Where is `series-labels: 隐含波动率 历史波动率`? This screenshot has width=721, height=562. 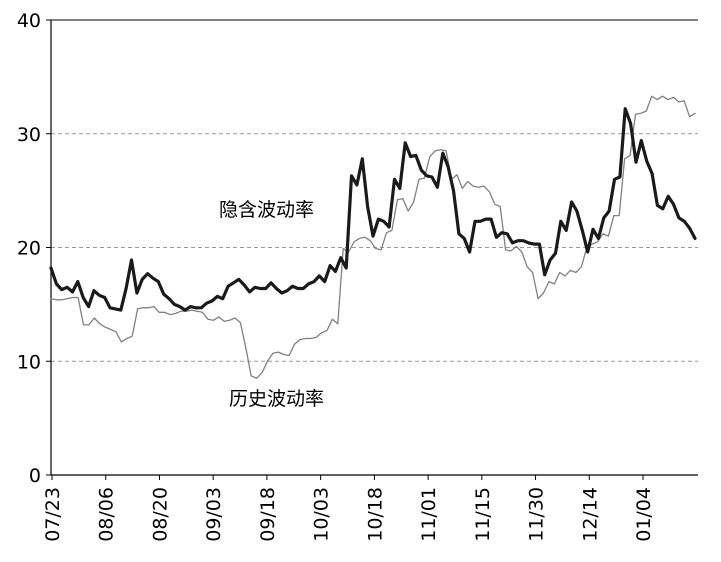 series-labels: 隐含波动率 历史波动率 is located at coordinates (271, 304).